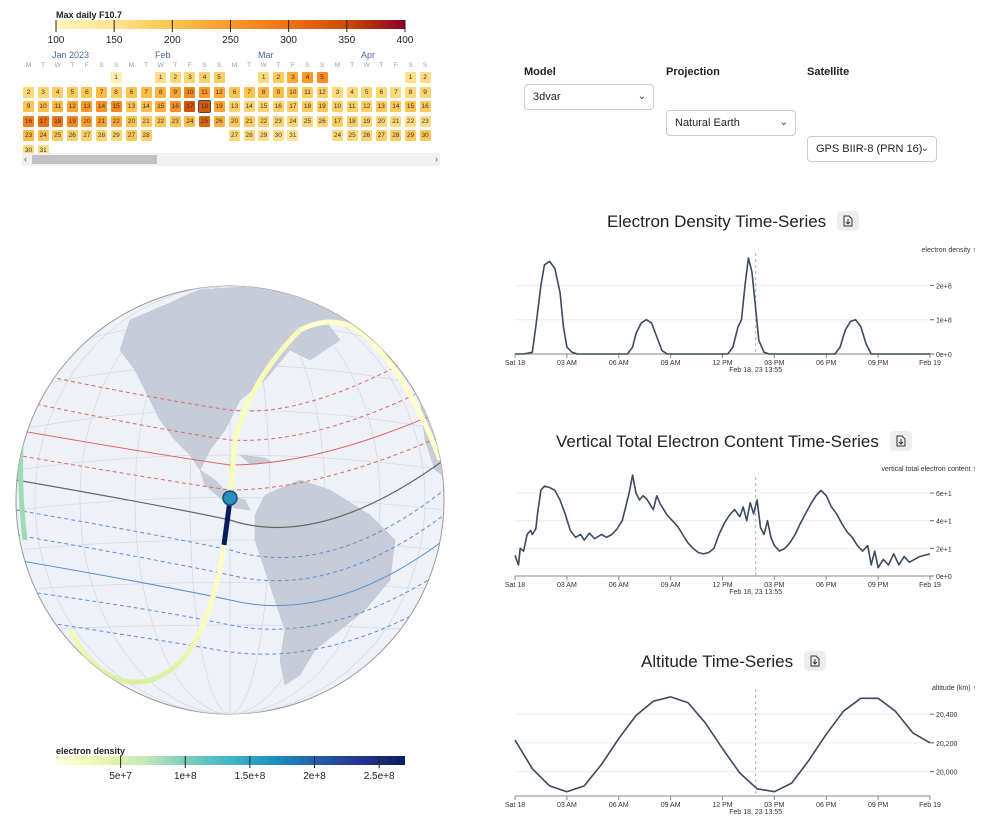 This screenshot has height=832, width=1000. I want to click on scroll-left-arrow-icon: ‹, so click(25, 159).